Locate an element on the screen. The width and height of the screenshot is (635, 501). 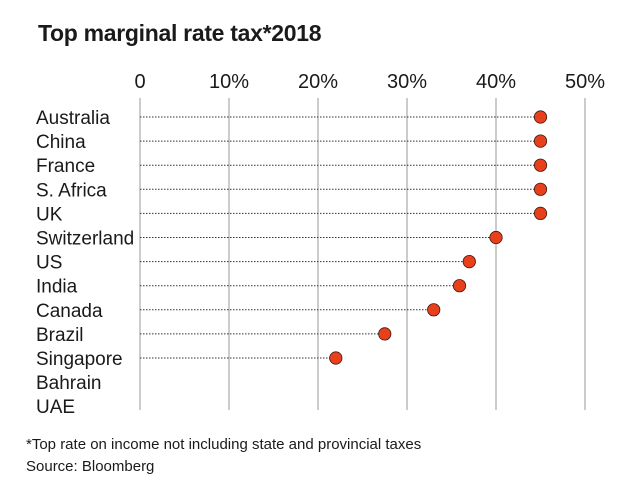
x-tick-label: 40% is located at coordinates (496, 82).